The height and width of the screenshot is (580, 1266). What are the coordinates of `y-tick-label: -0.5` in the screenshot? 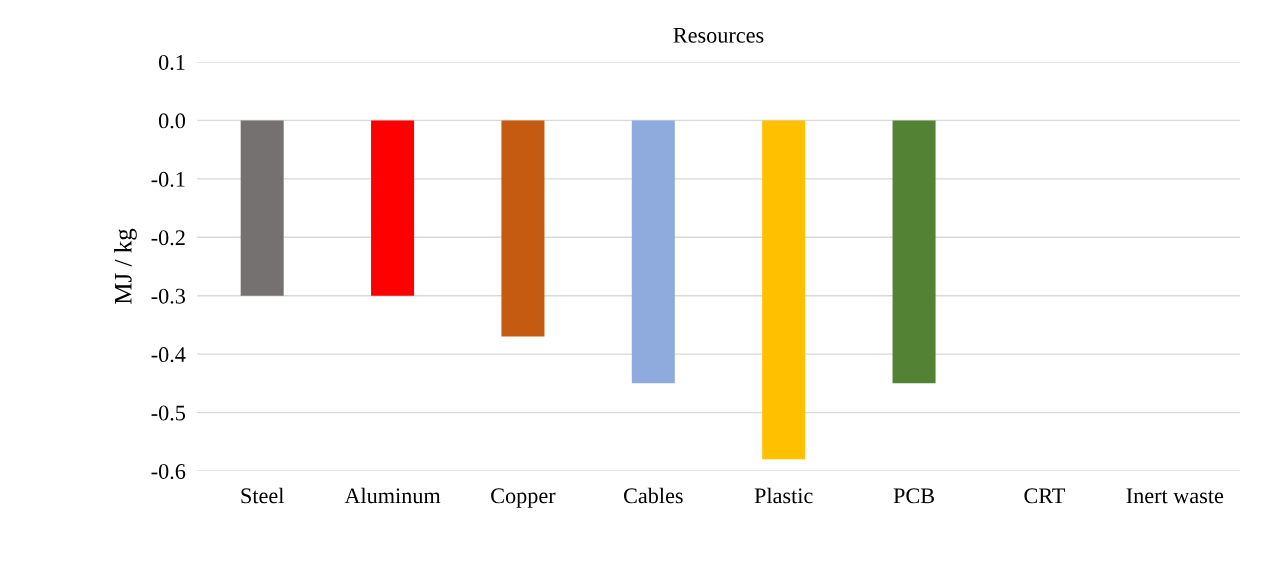 It's located at (168, 413).